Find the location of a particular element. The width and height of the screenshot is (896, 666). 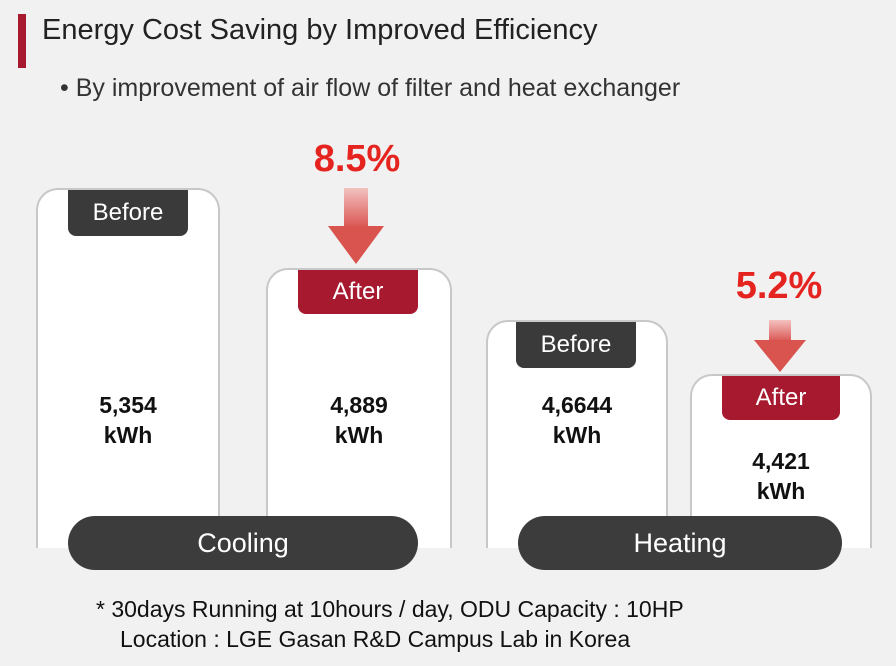

value-heating-before: 4,6644 kWh is located at coordinates (577, 420).